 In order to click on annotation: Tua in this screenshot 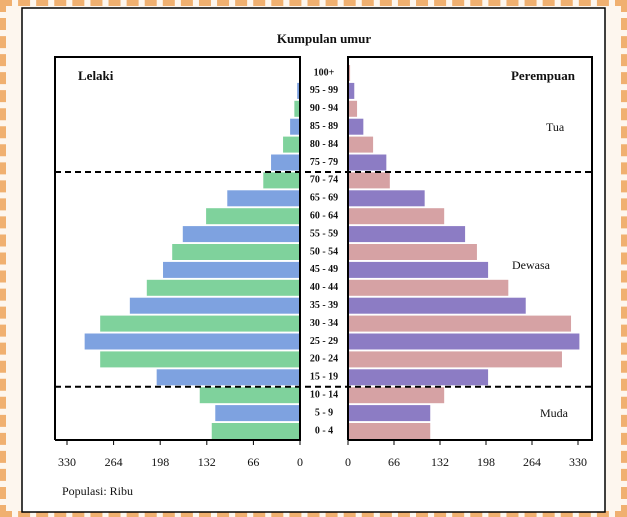, I will do `click(555, 127)`.